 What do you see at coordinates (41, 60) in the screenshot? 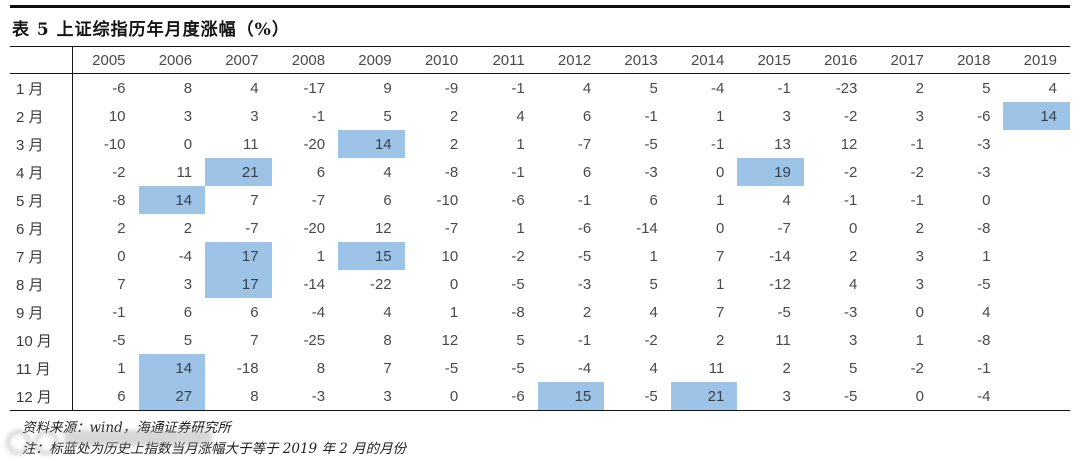
I see `corner-cell` at bounding box center [41, 60].